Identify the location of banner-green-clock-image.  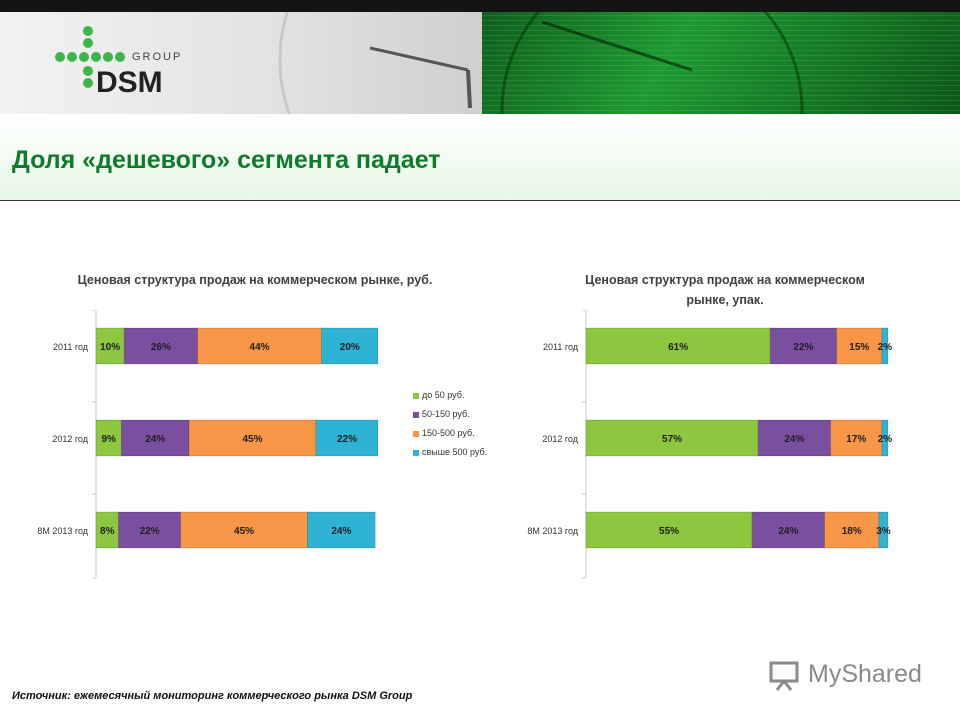
(721, 57).